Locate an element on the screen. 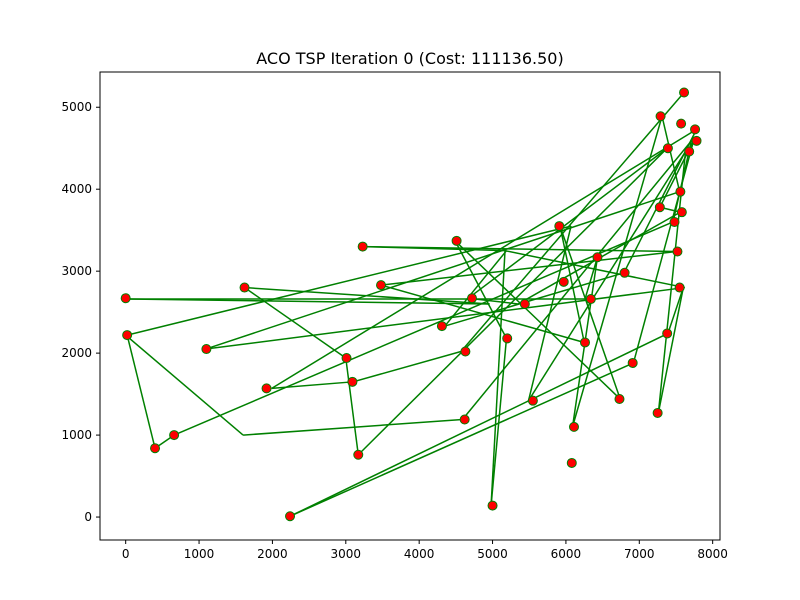 This screenshot has height=600, width=800. chart-title: ACO TSP Iteration 0 (Cost: 111136.50) is located at coordinates (409, 58).